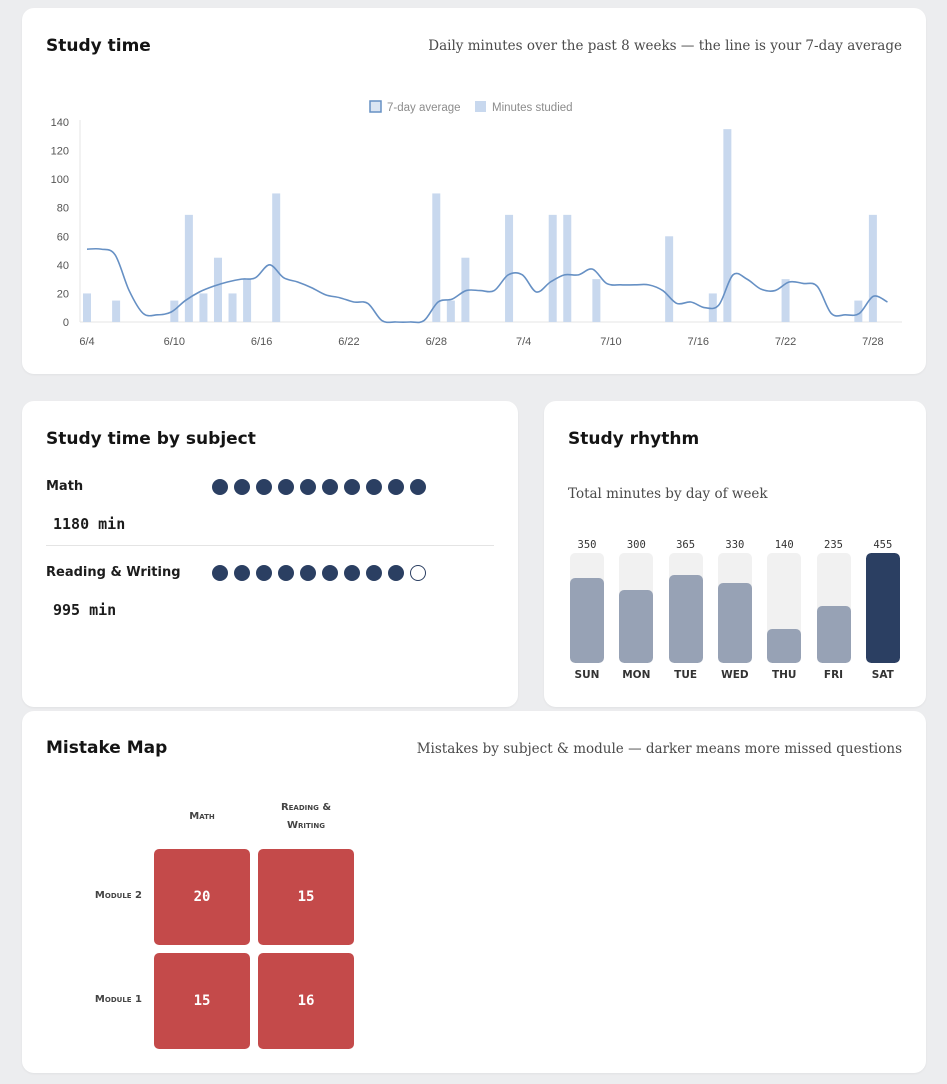 Image resolution: width=947 pixels, height=1084 pixels. Describe the element at coordinates (151, 439) in the screenshot. I see `by-subject-title: Study time by subject` at that location.